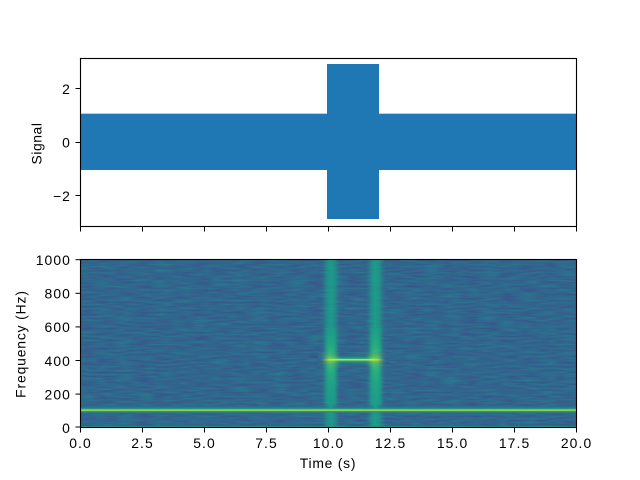  Describe the element at coordinates (21, 344) in the screenshot. I see `svg-text: Frequency (Hz)` at that location.